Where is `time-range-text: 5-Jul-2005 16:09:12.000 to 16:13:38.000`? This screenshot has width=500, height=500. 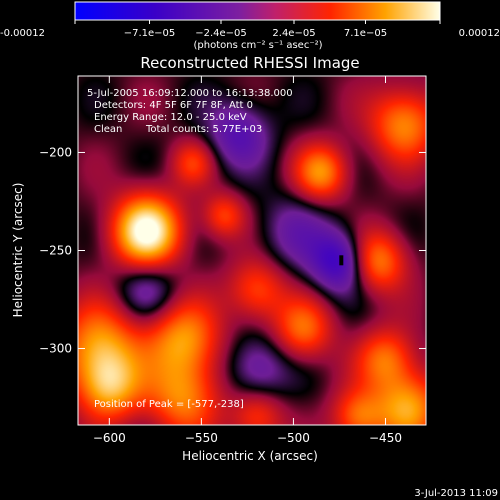
time-range-text: 5-Jul-2005 16:09:12.000 to 16:13:38.000 is located at coordinates (190, 93).